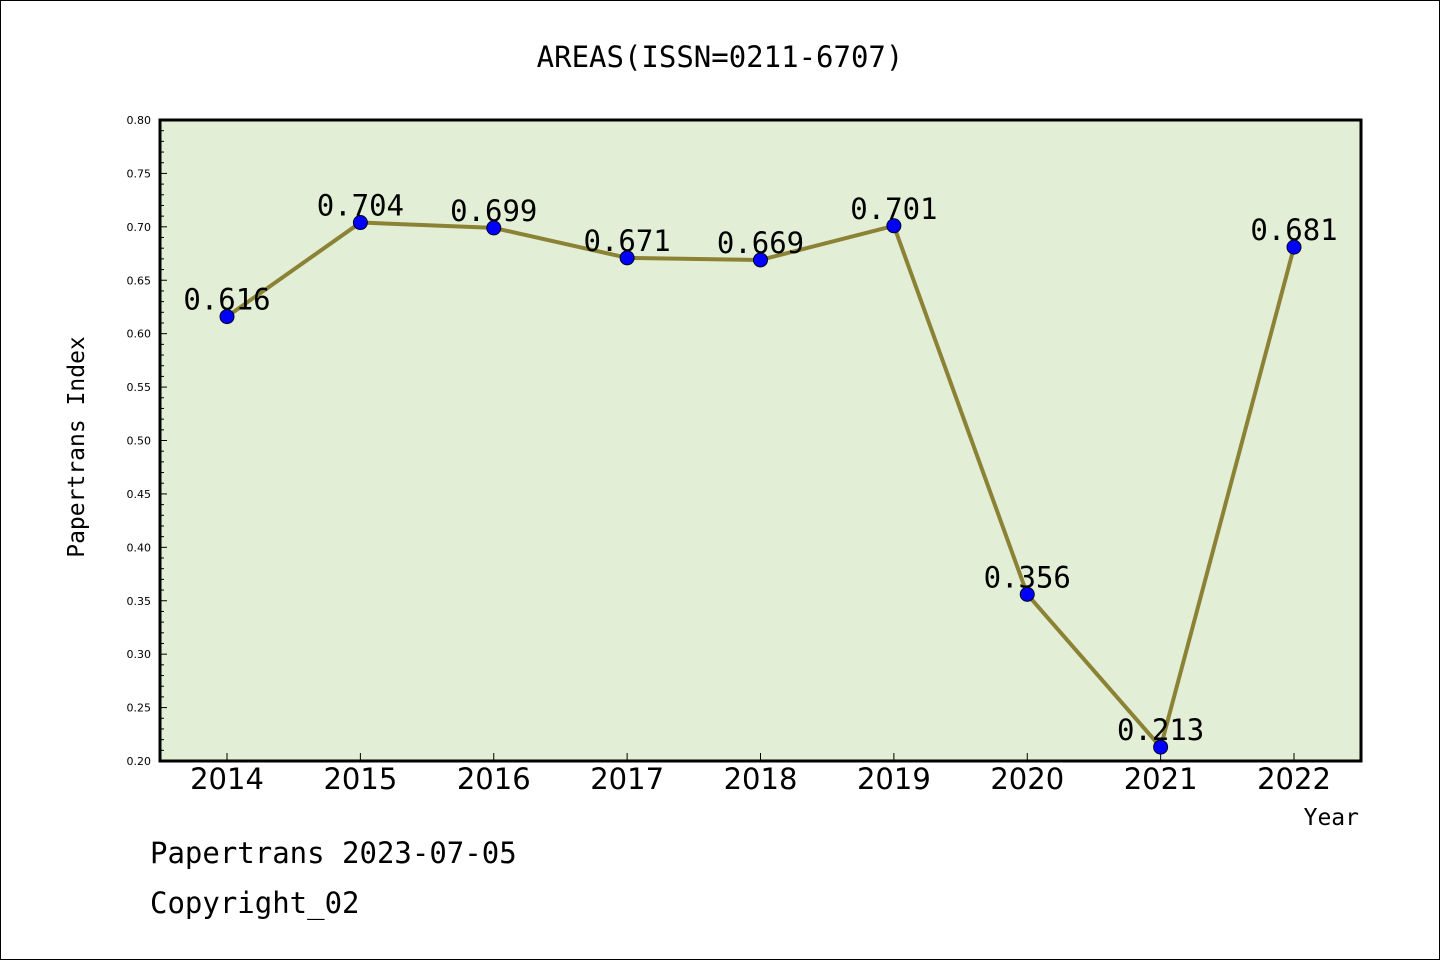 Image resolution: width=1440 pixels, height=960 pixels. What do you see at coordinates (494, 779) in the screenshot?
I see `x-tick-label: 2016` at bounding box center [494, 779].